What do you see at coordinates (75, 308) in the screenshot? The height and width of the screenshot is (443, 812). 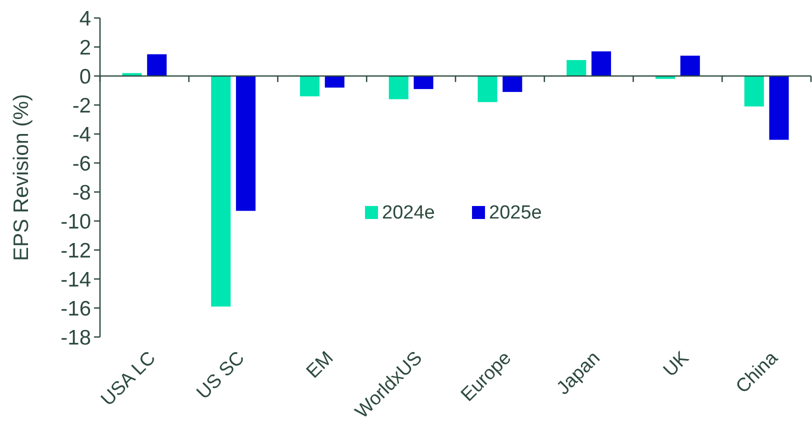 I see `y-tick-label: -16` at bounding box center [75, 308].